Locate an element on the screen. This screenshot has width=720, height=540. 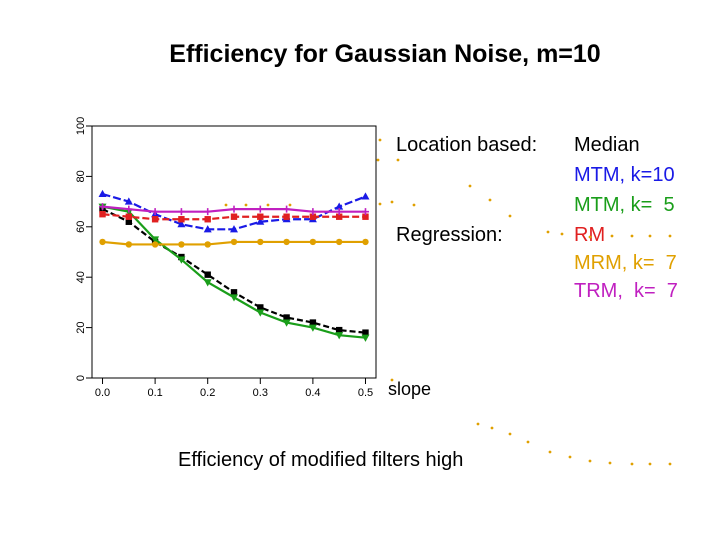
y-tick-label: 0 is located at coordinates (81, 378).